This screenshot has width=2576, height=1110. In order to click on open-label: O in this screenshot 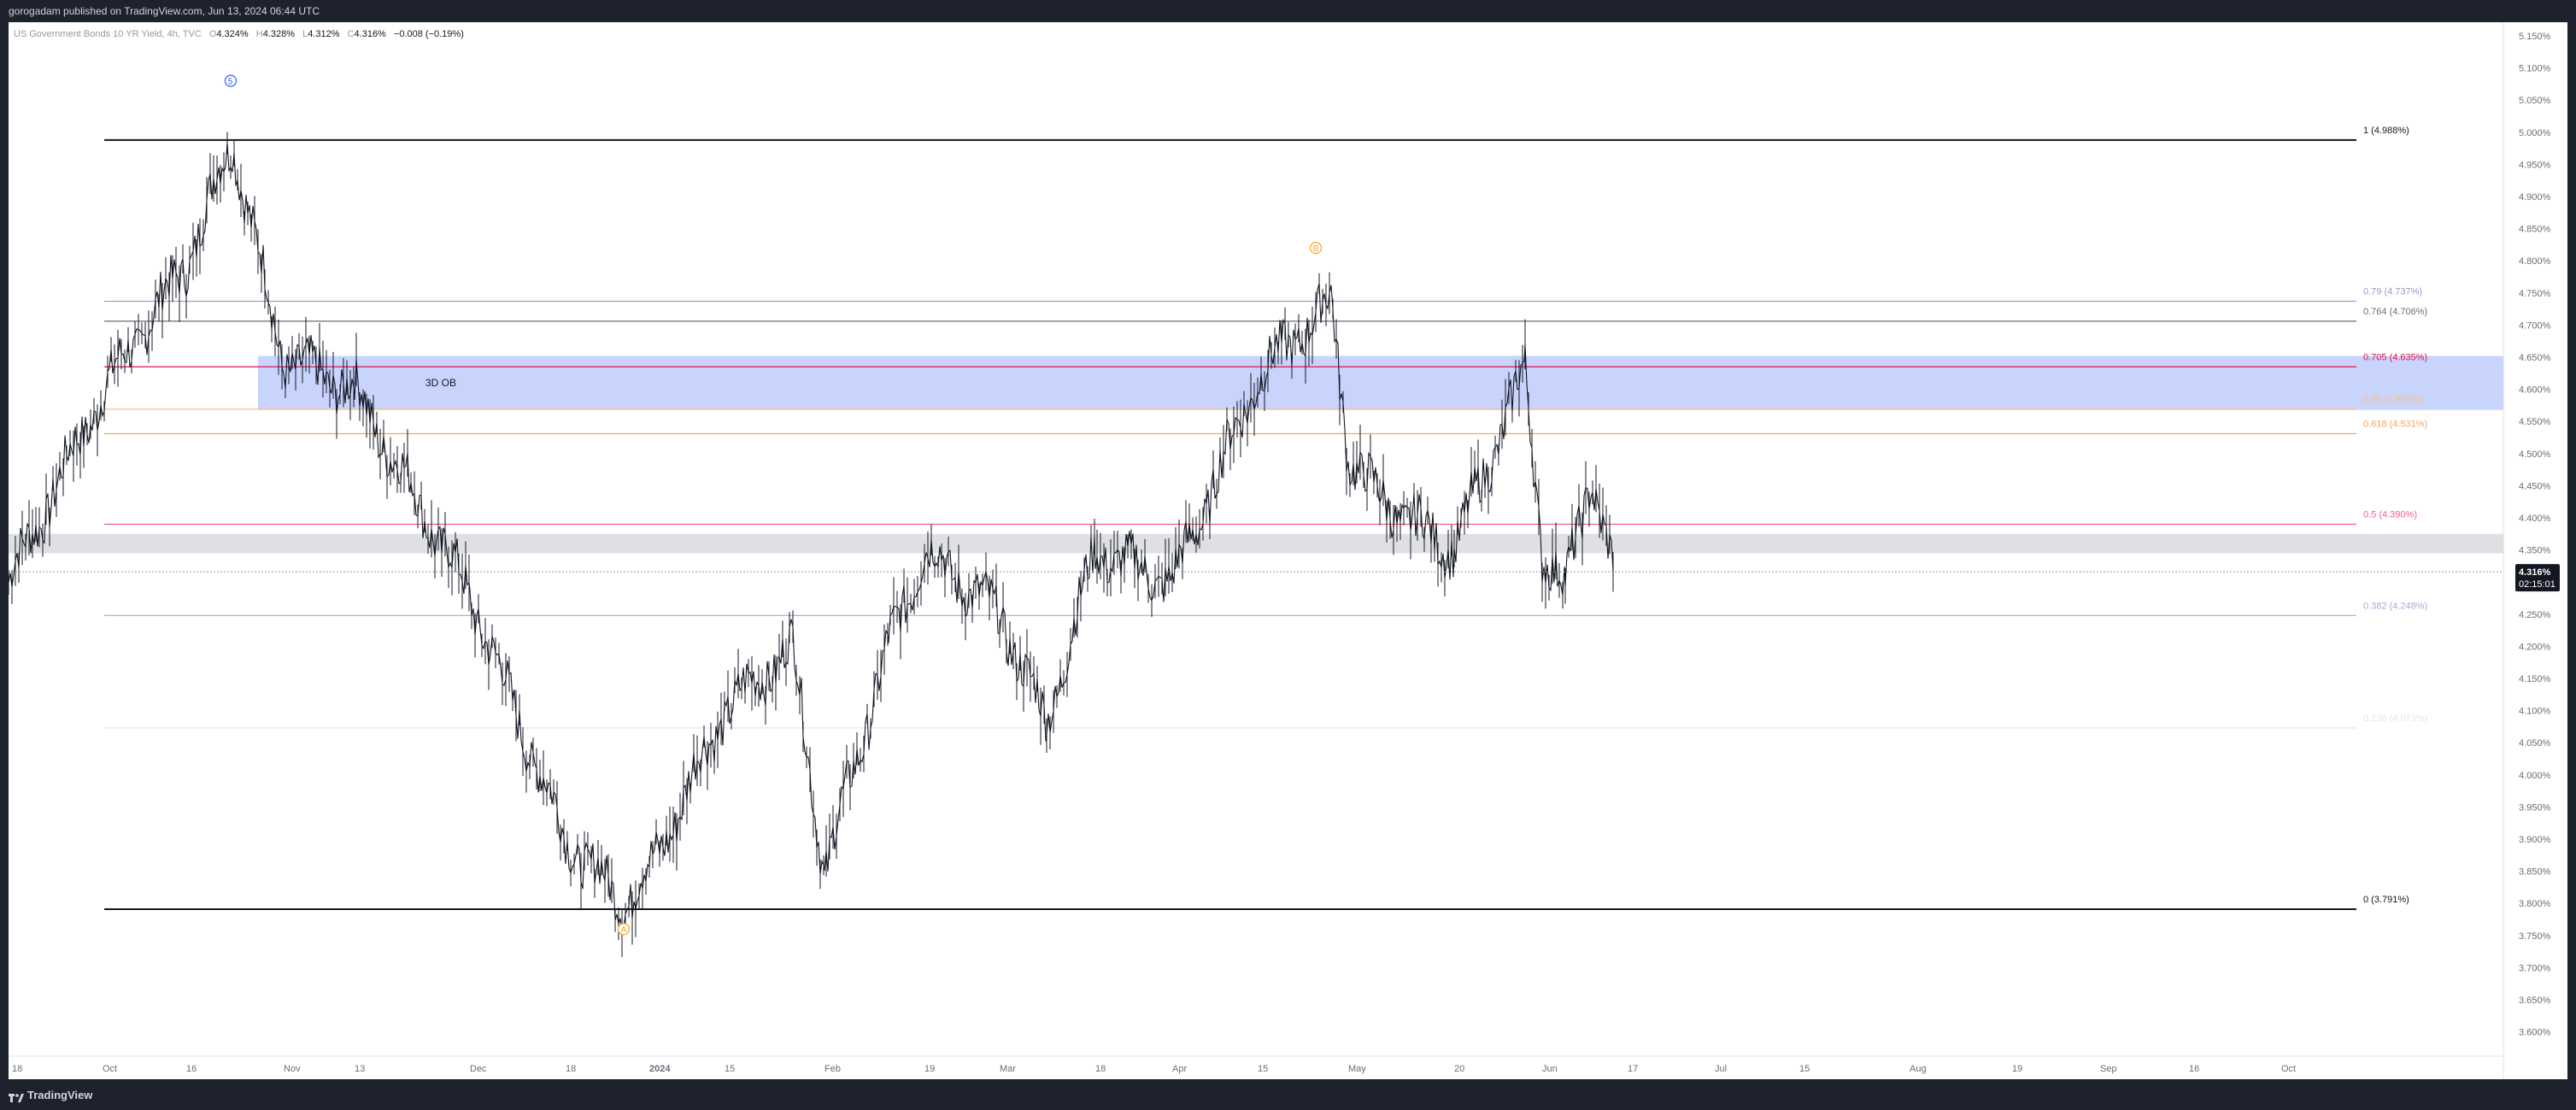, I will do `click(212, 34)`.